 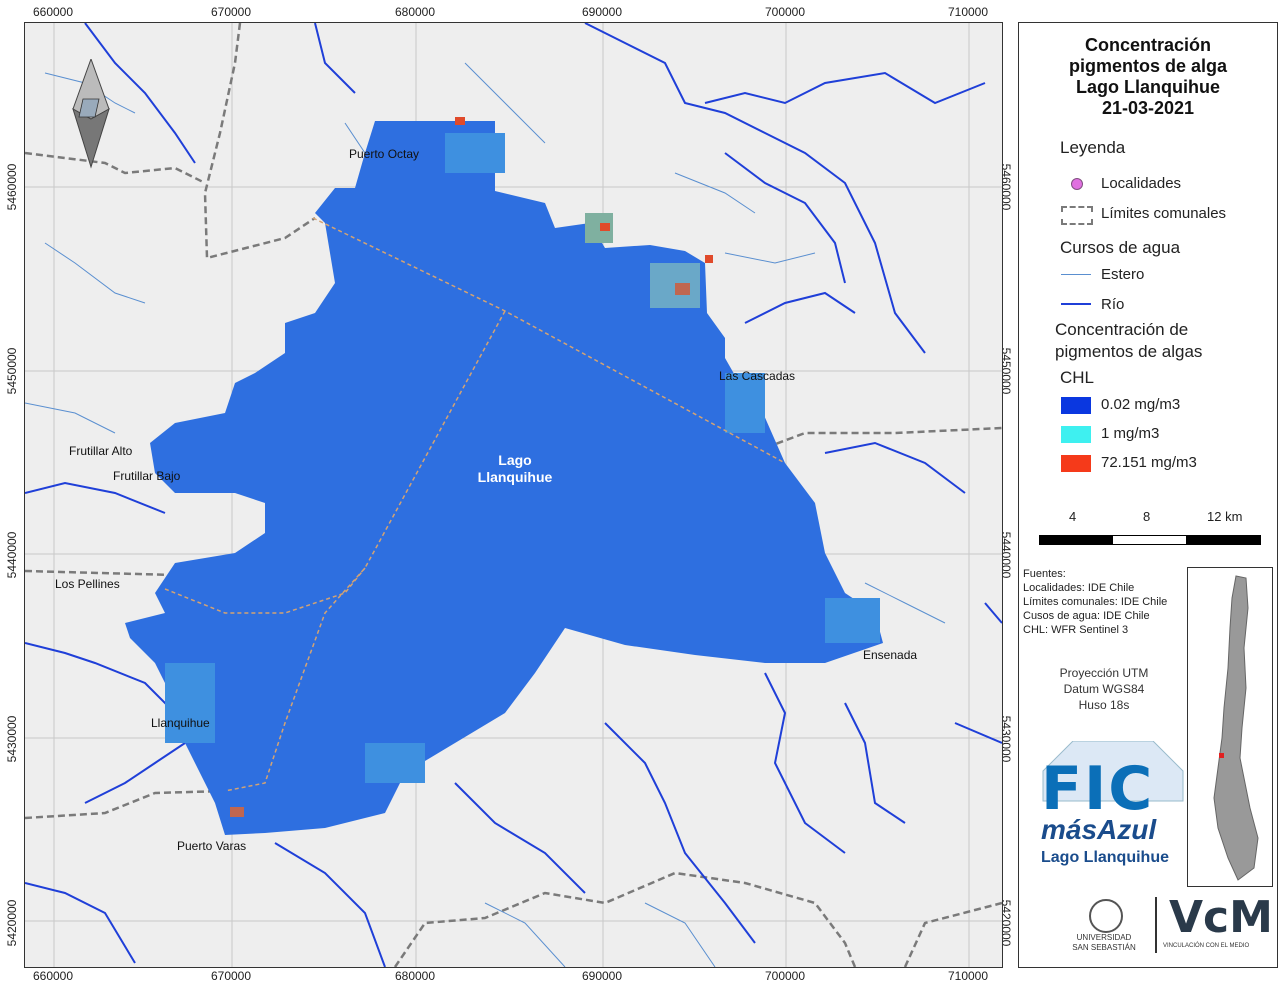 What do you see at coordinates (1077, 215) in the screenshot?
I see `boundary-icon` at bounding box center [1077, 215].